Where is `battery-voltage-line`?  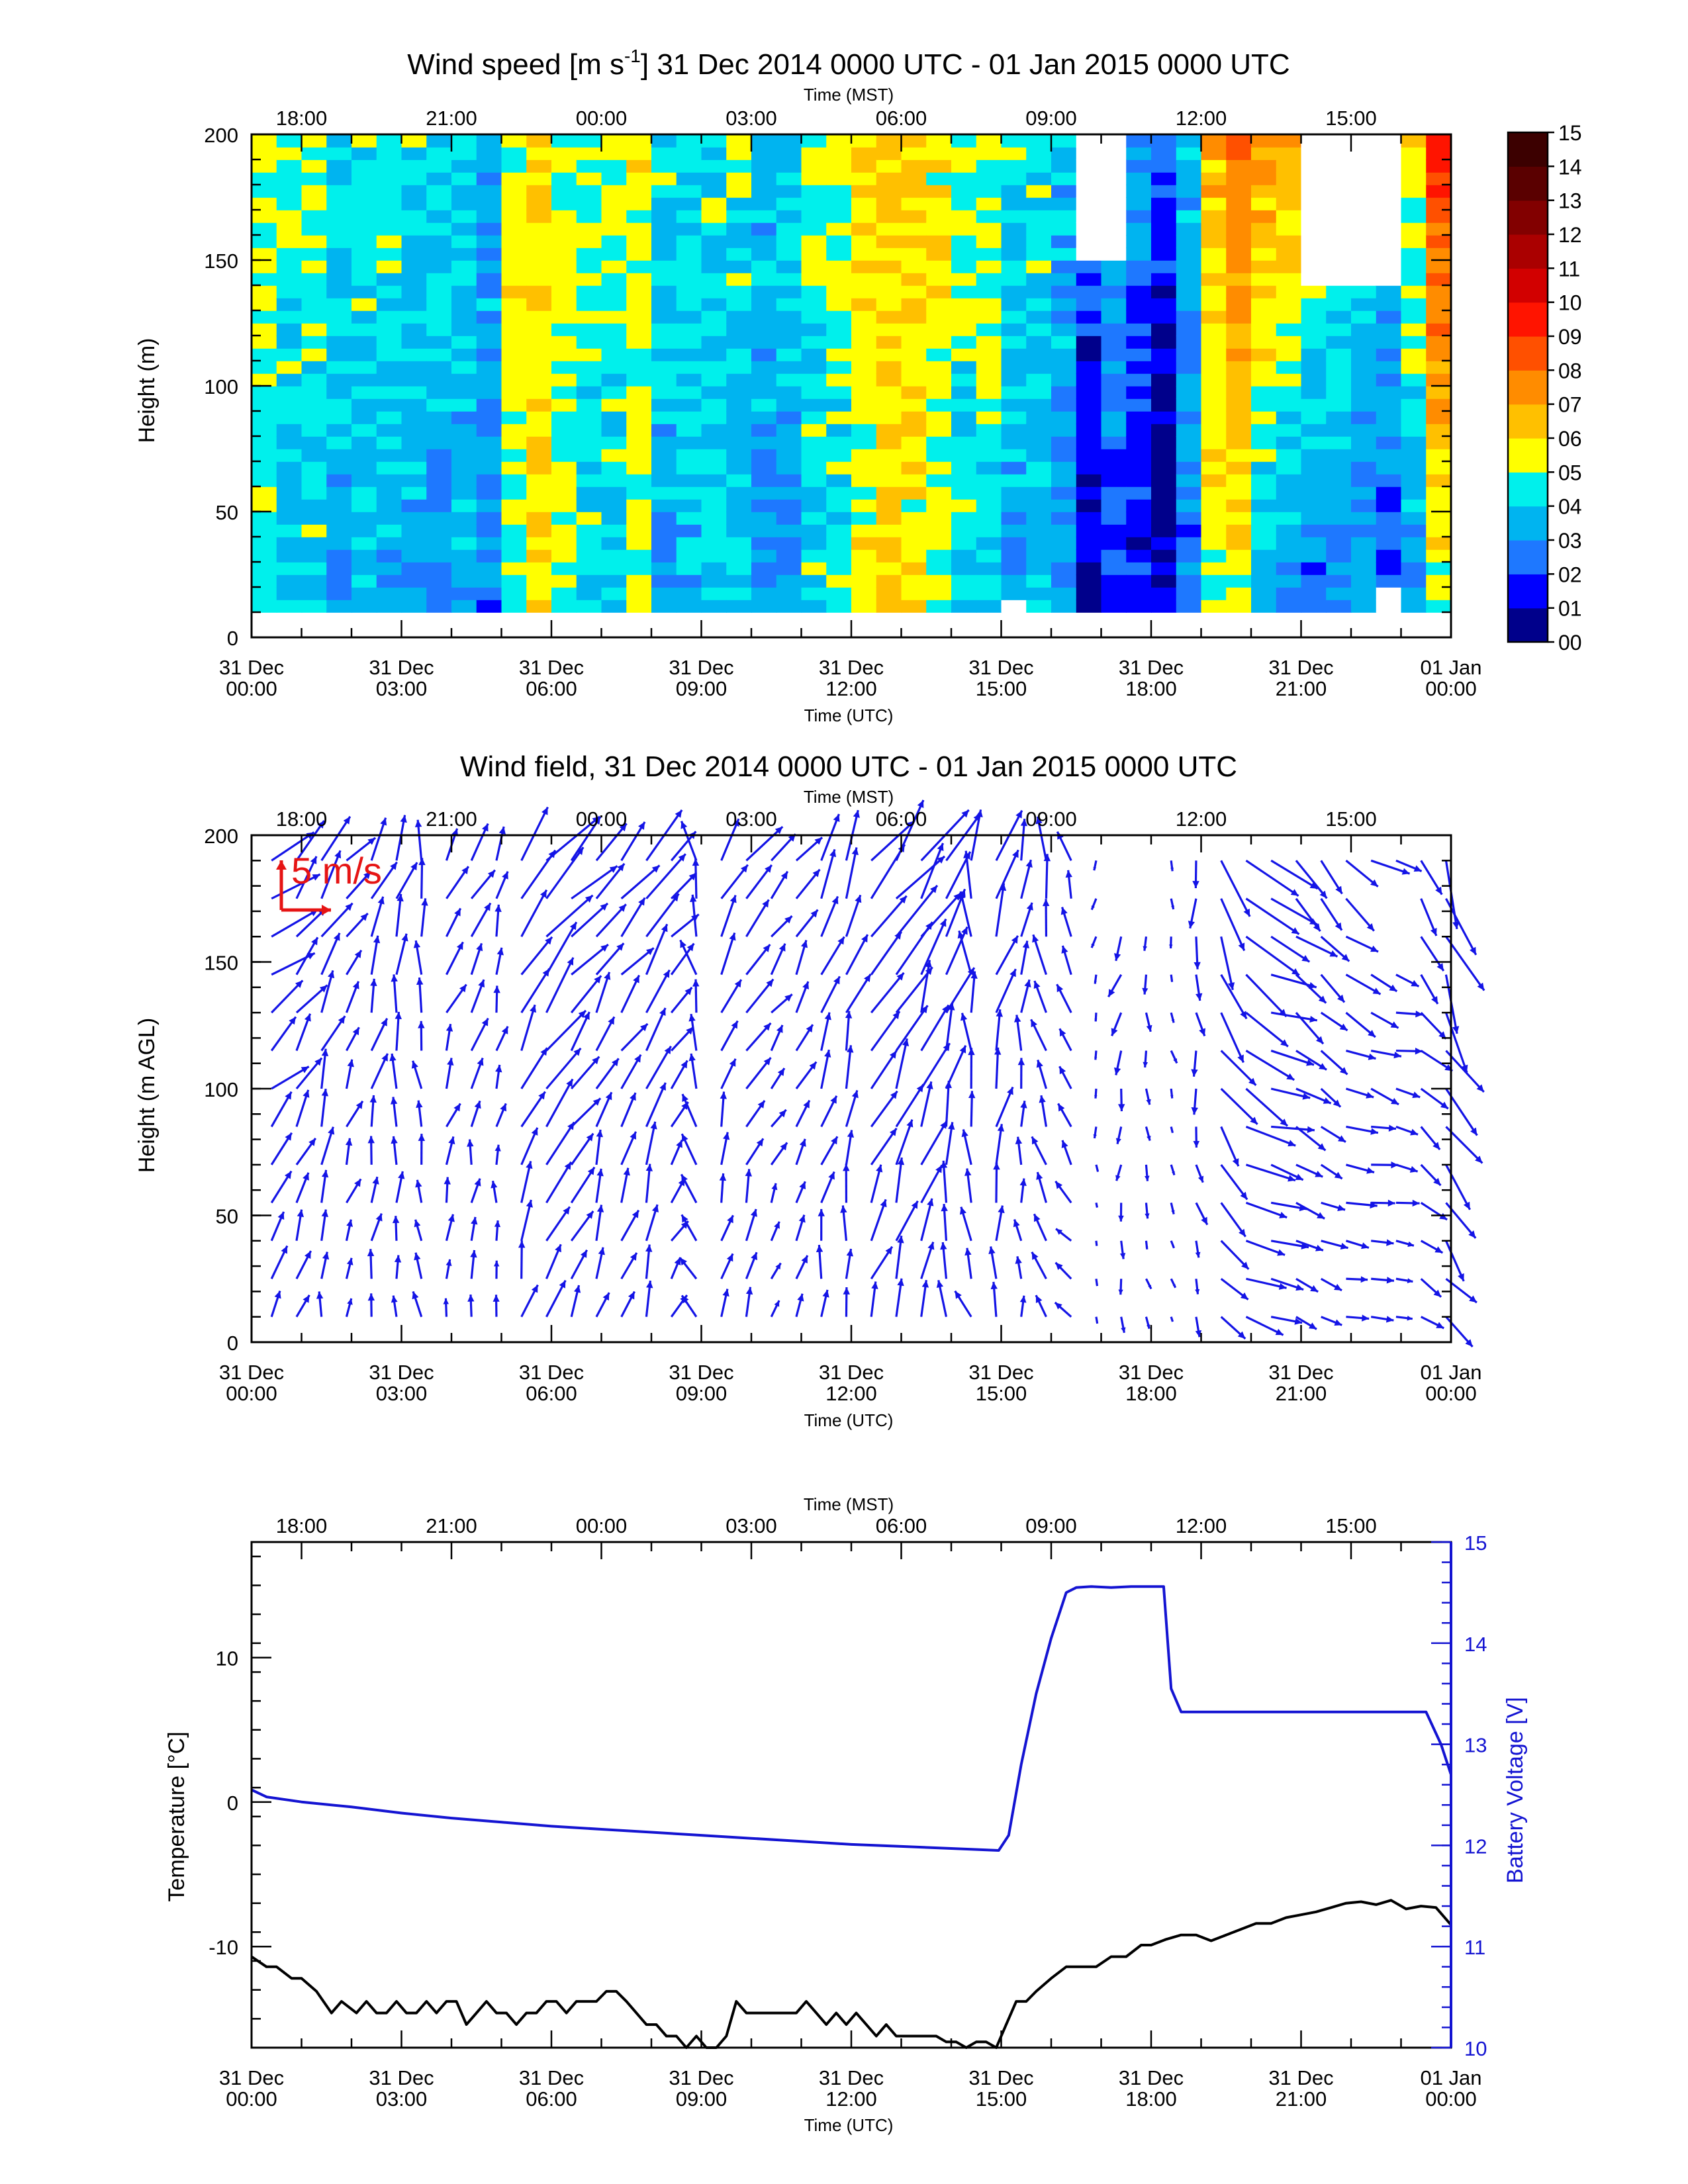 battery-voltage-line is located at coordinates (851, 1718).